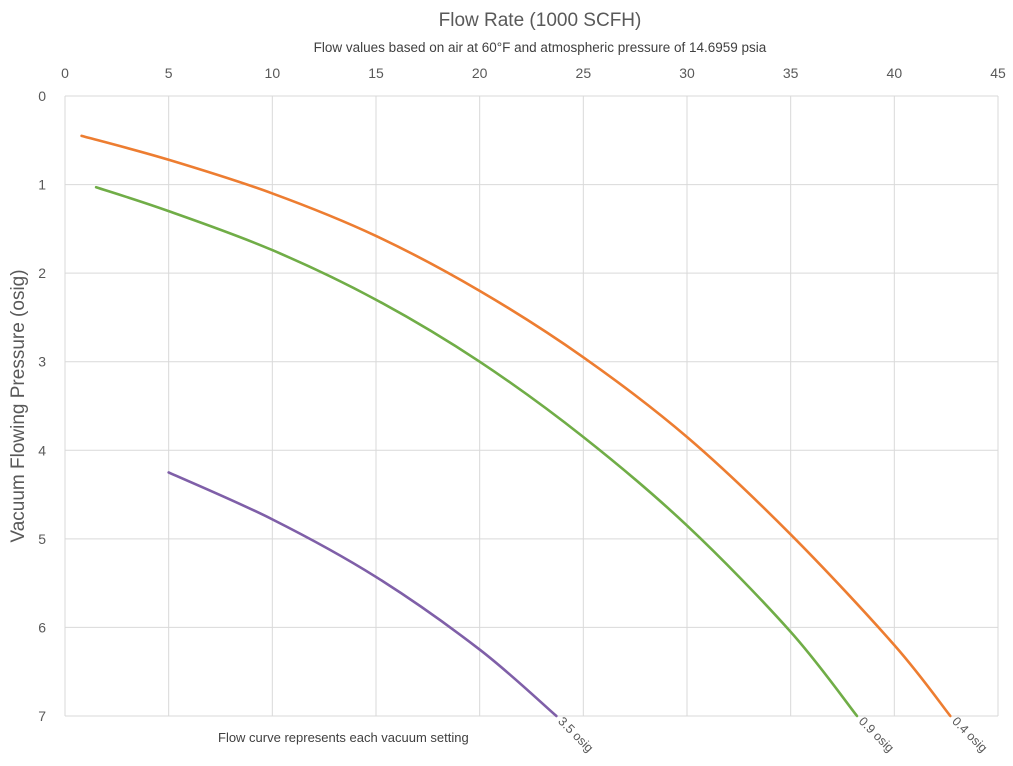 The width and height of the screenshot is (1013, 766). What do you see at coordinates (791, 73) in the screenshot?
I see `x-tick-label-7: 35` at bounding box center [791, 73].